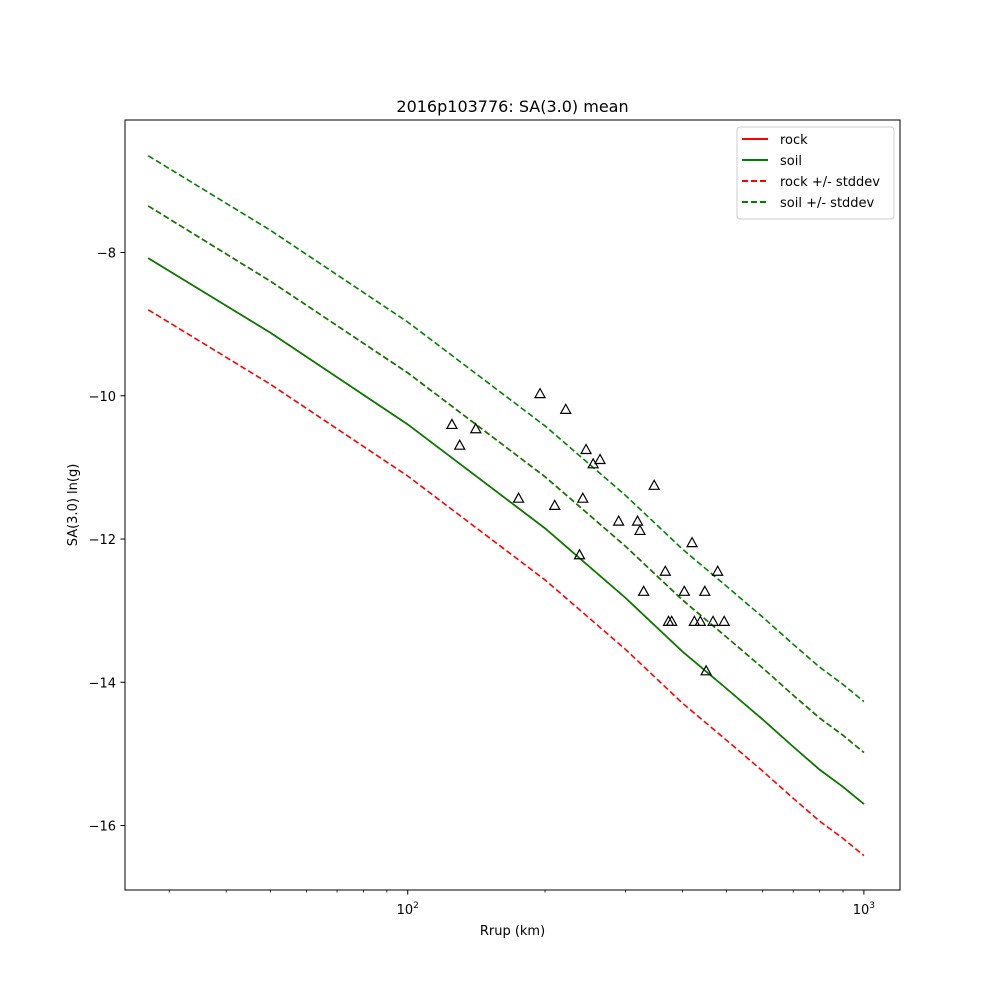 This screenshot has height=1000, width=1000. What do you see at coordinates (102, 397) in the screenshot?
I see `y-tick-label: −10` at bounding box center [102, 397].